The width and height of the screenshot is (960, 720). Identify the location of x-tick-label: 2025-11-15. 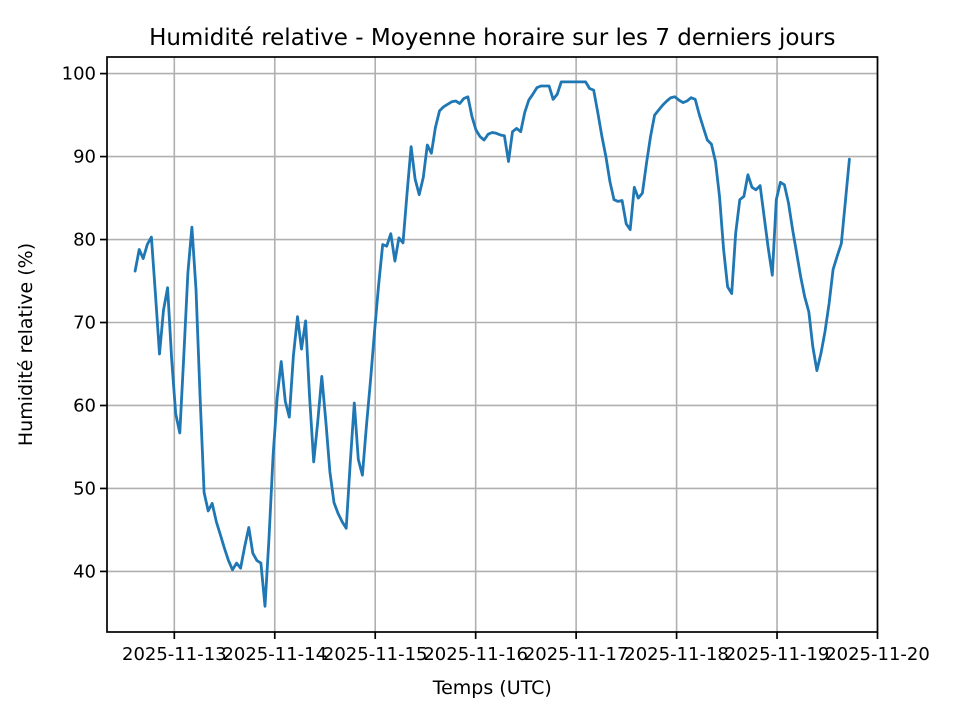
(375, 654).